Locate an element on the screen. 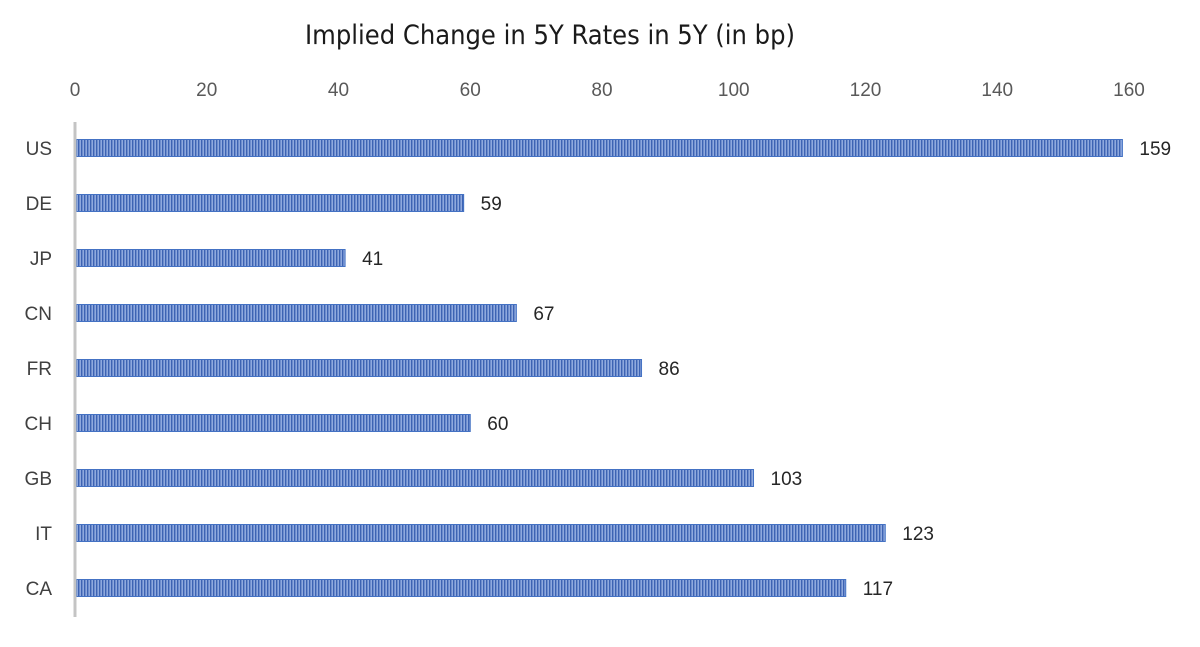 This screenshot has height=647, width=1200. category-labels: US DE JP CN FR CH GB IT CA is located at coordinates (39, 369).